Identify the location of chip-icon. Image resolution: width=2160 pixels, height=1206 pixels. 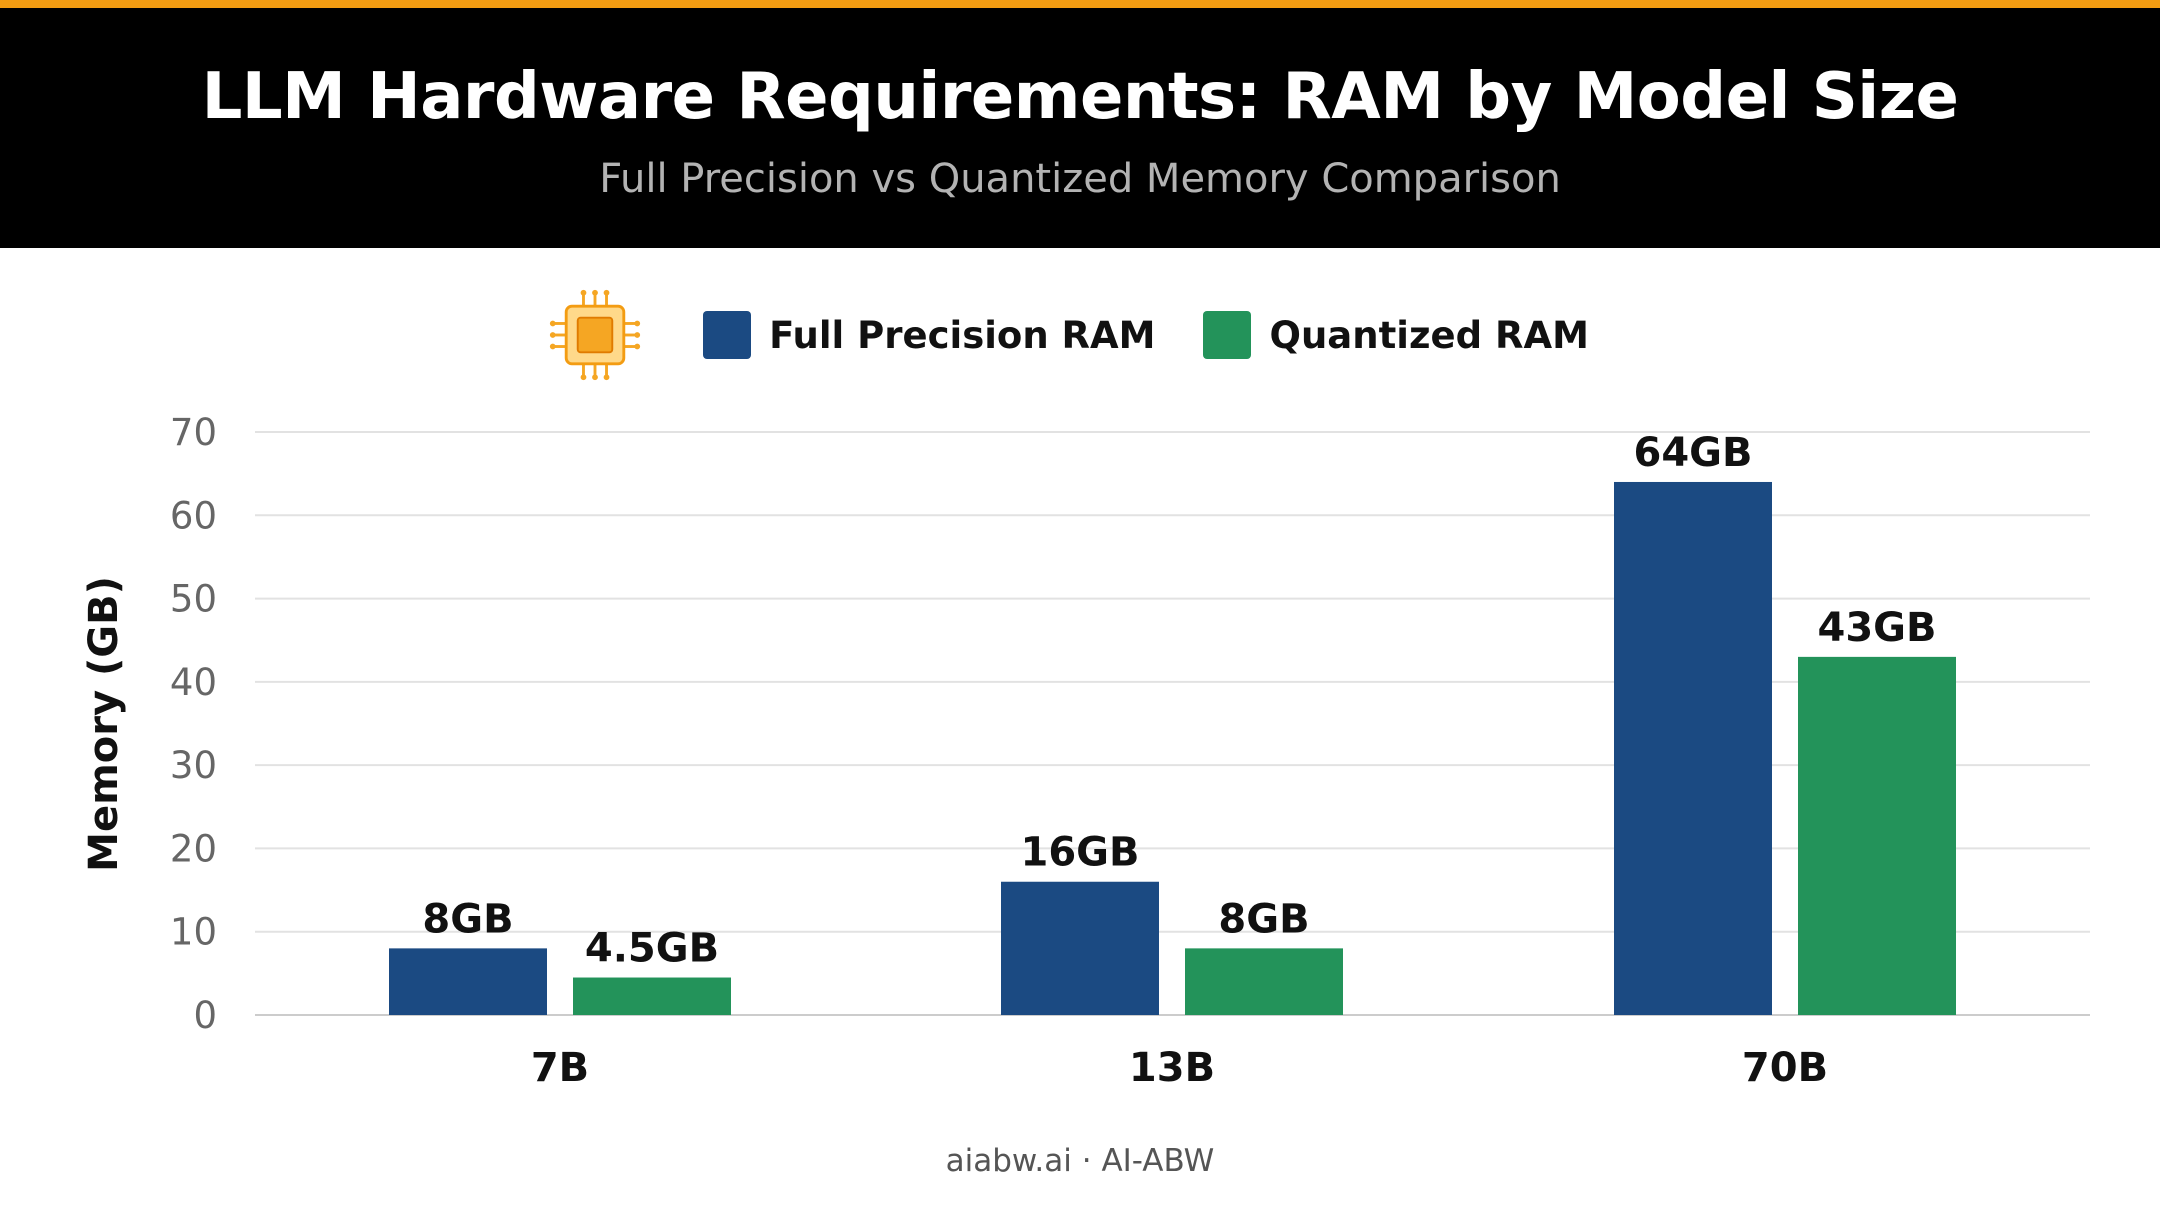
(595, 335).